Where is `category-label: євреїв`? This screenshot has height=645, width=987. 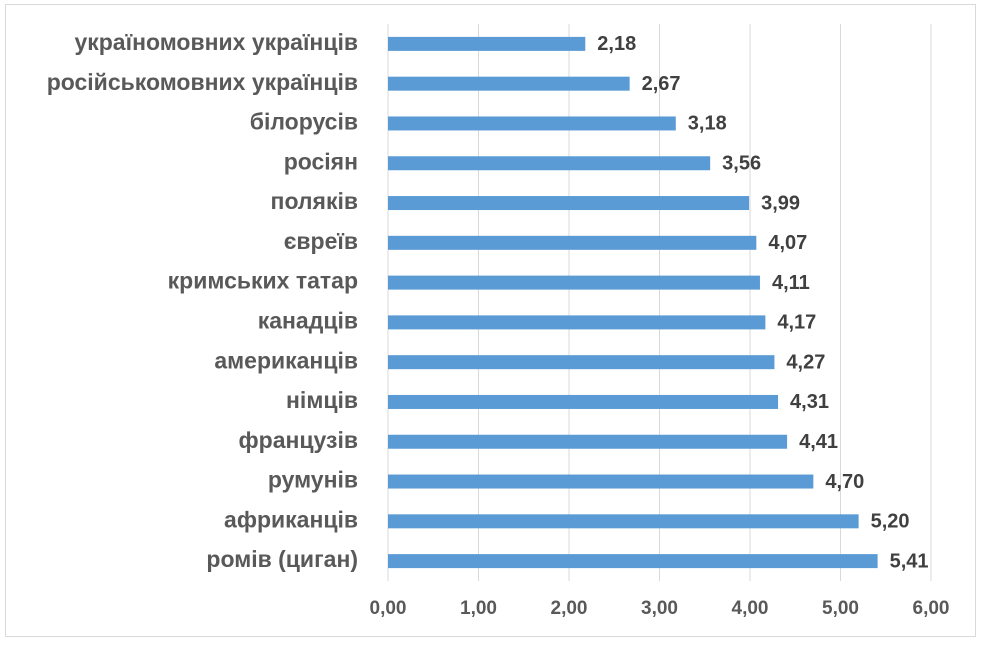
category-label: євреїв is located at coordinates (321, 241).